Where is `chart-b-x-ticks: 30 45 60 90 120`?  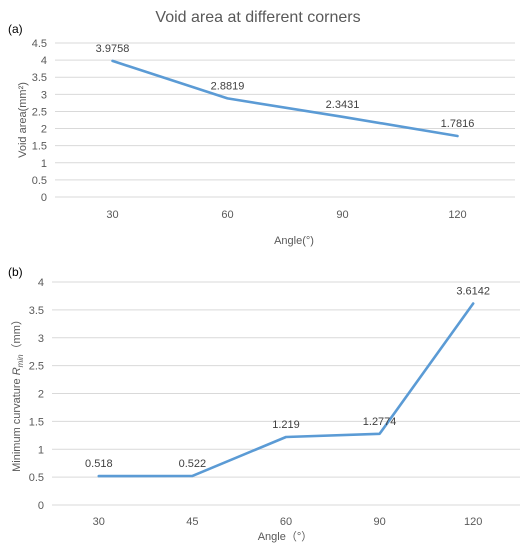 chart-b-x-ticks: 30 45 60 90 120 is located at coordinates (288, 522).